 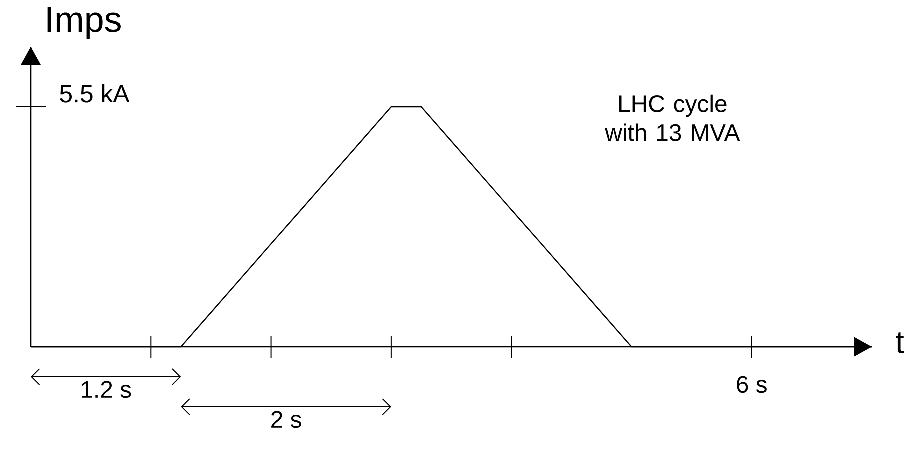 I want to click on x-axis-title: t, so click(x=900, y=343).